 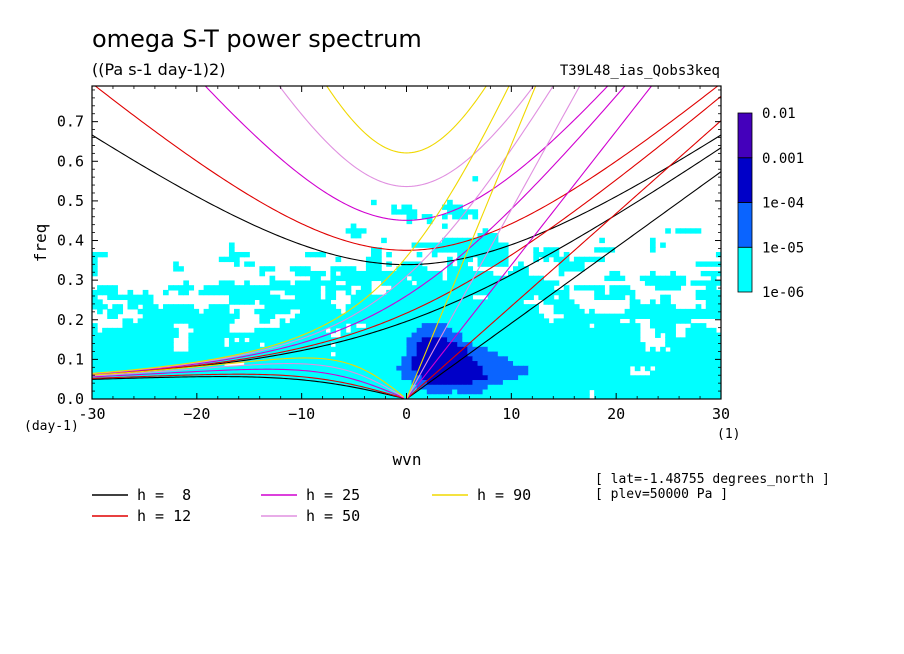 What do you see at coordinates (248, 387) in the screenshot?
I see `dispersion-curve-h8` at bounding box center [248, 387].